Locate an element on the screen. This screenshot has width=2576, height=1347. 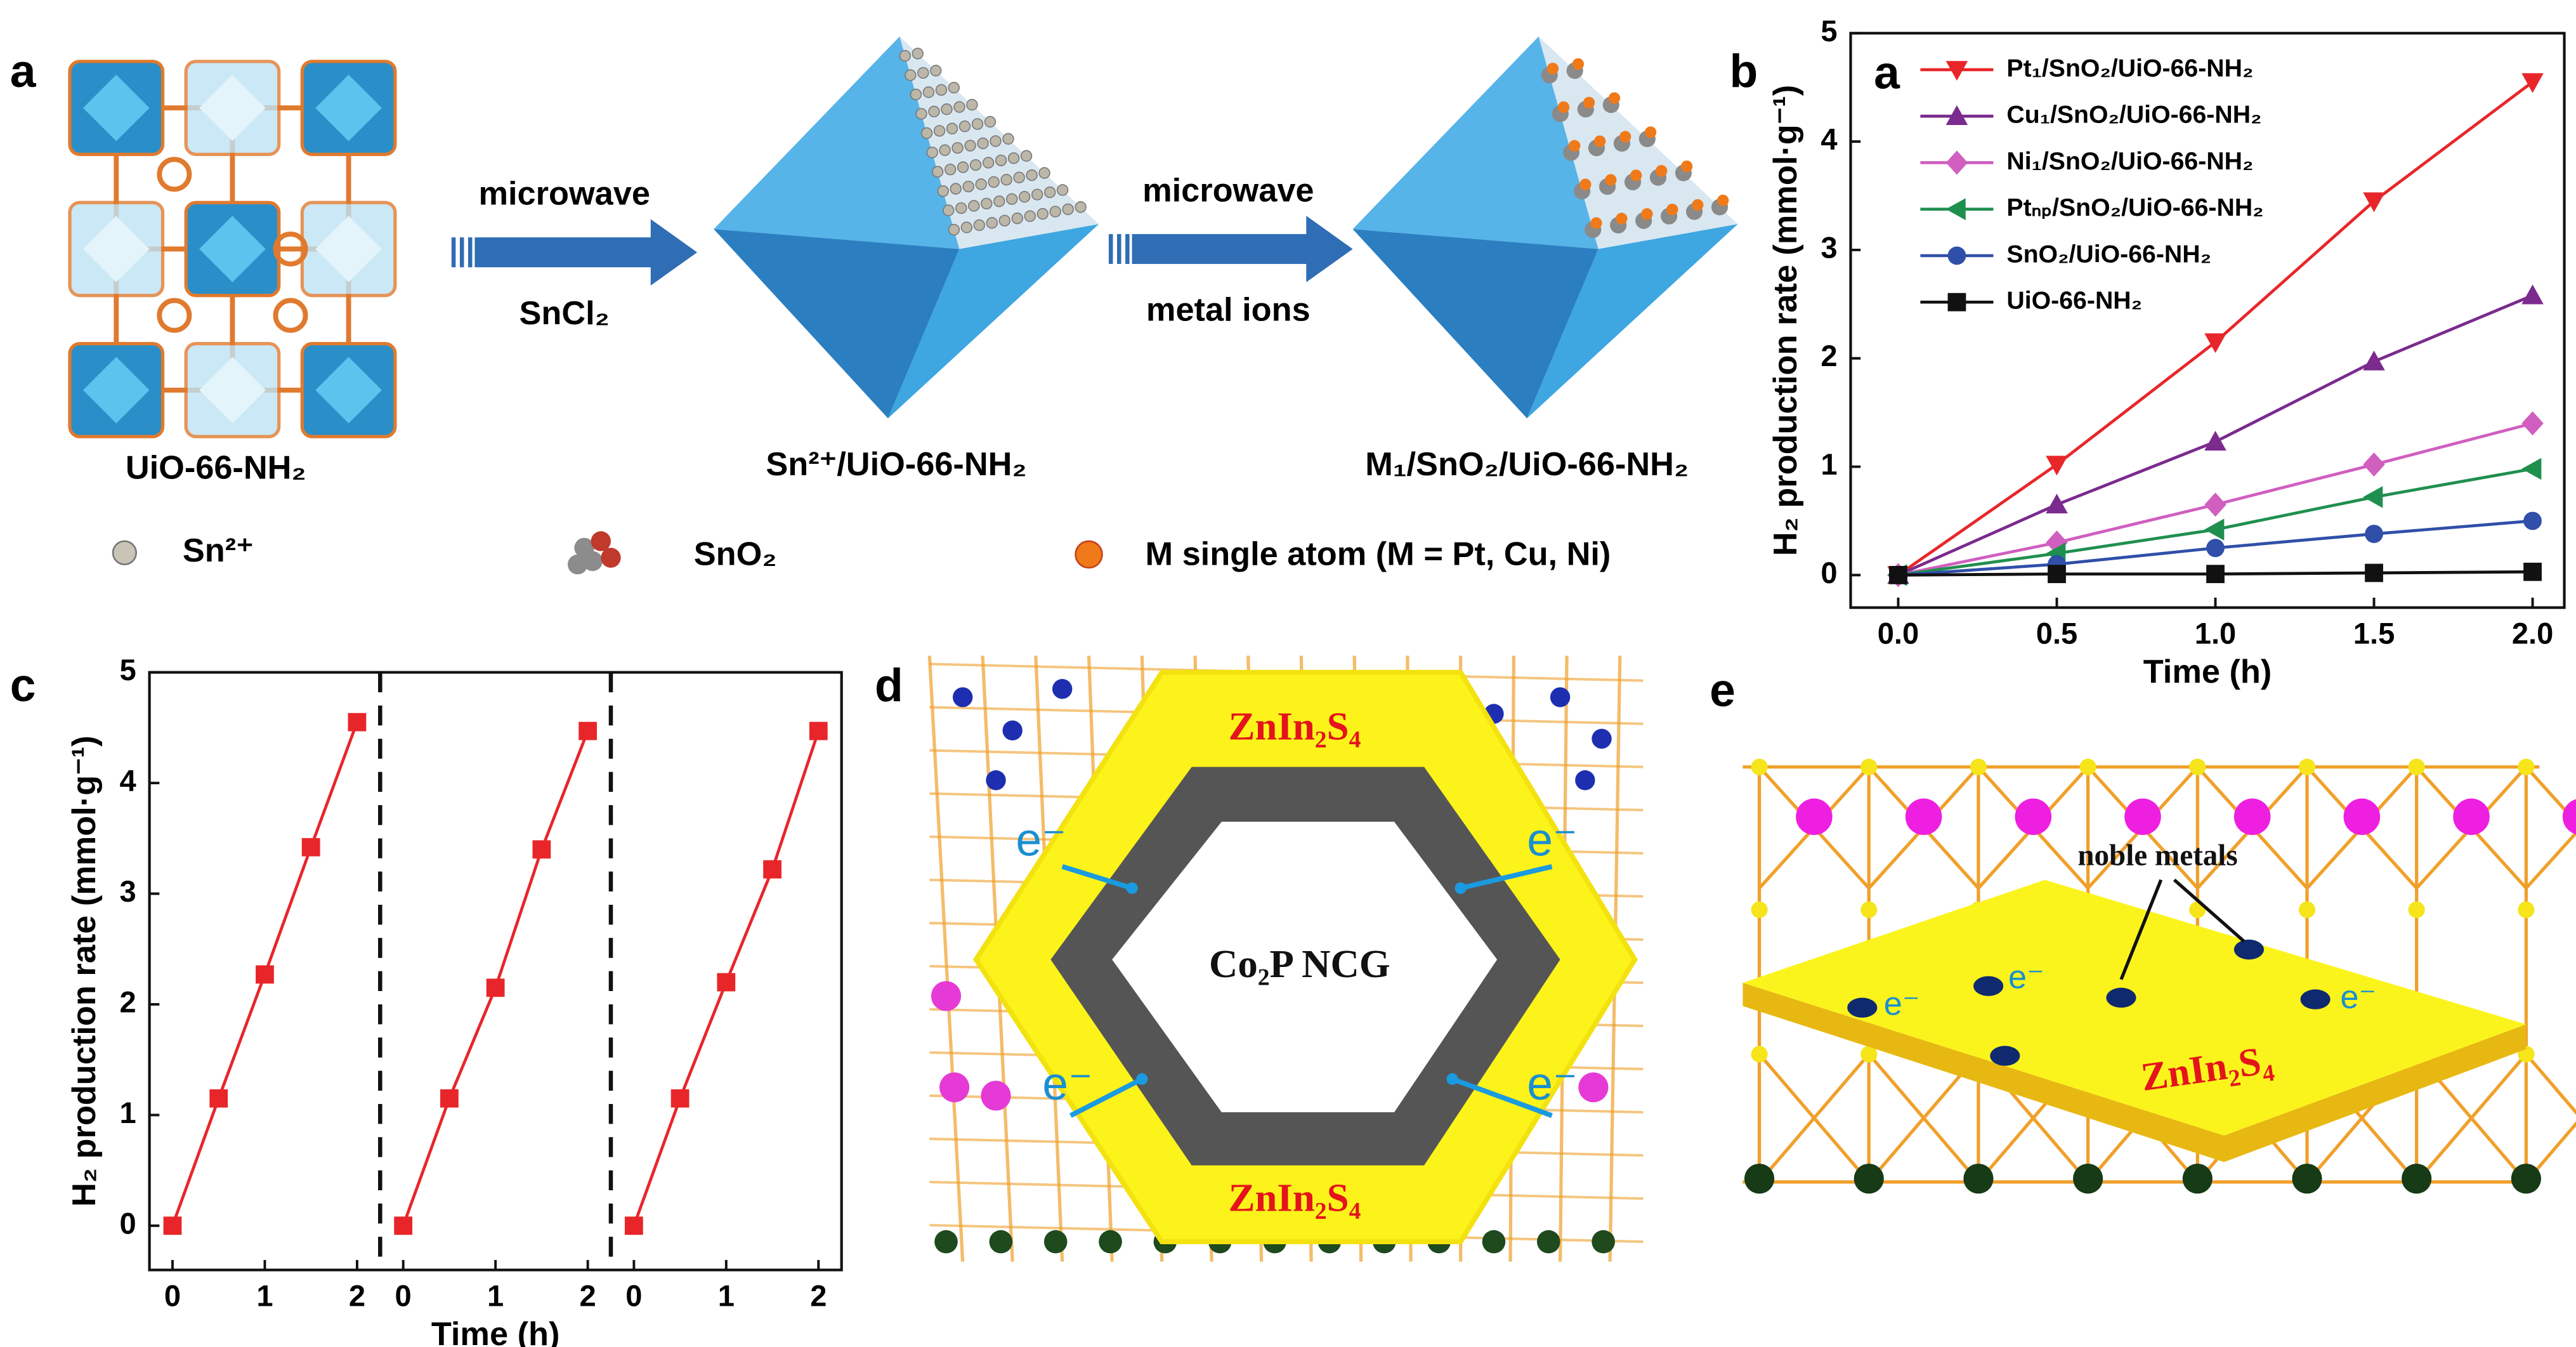
face is located at coordinates (1476, 324).